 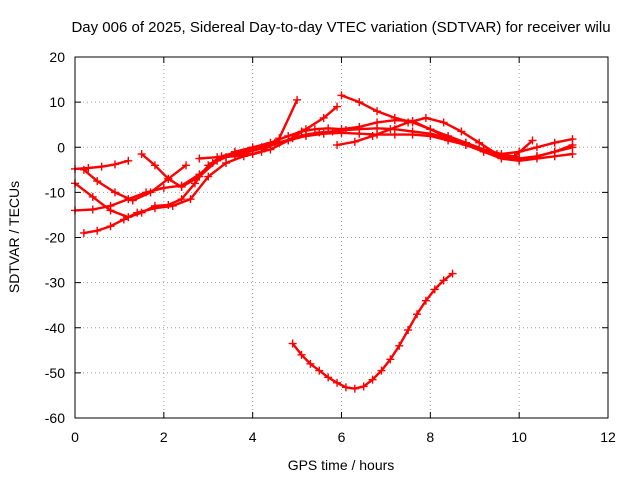 I want to click on series-sat-f, so click(x=190, y=166).